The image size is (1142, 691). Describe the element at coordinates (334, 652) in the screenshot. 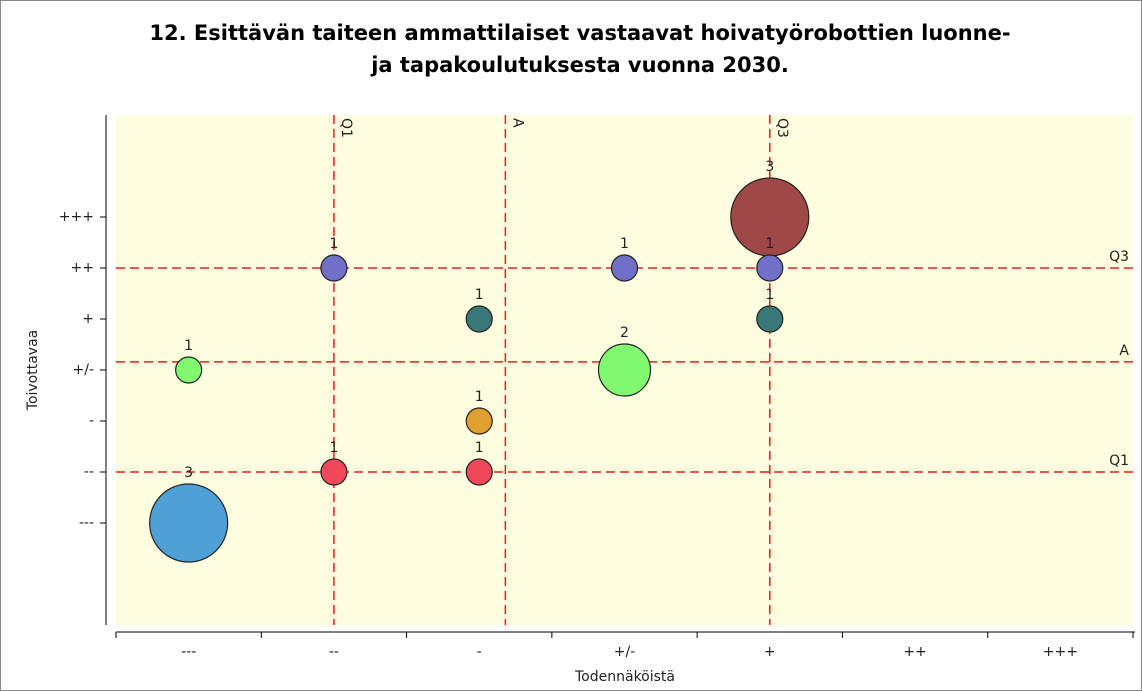

I see `x-tick-label: --` at that location.